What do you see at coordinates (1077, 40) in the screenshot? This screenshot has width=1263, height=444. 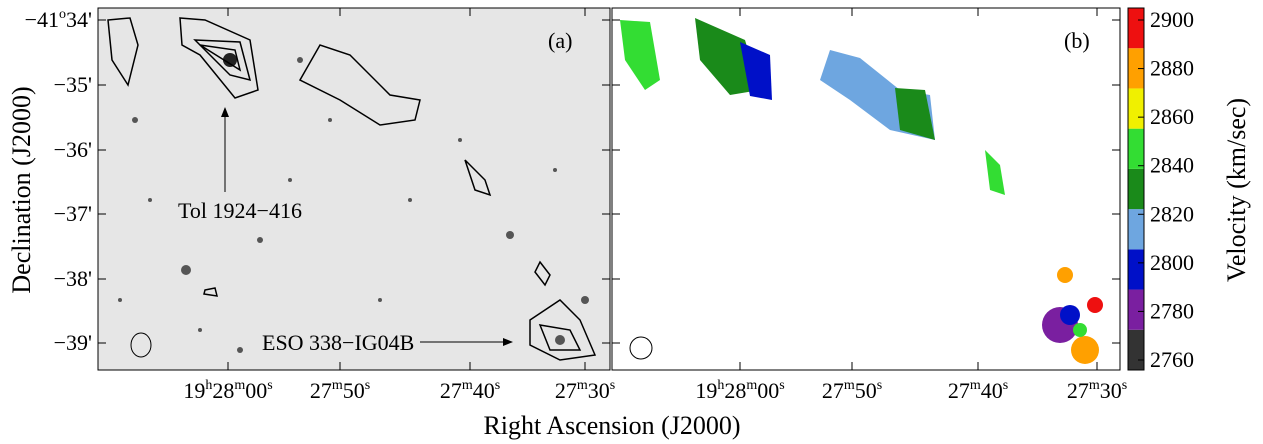 I see `panel-label: (b)` at bounding box center [1077, 40].